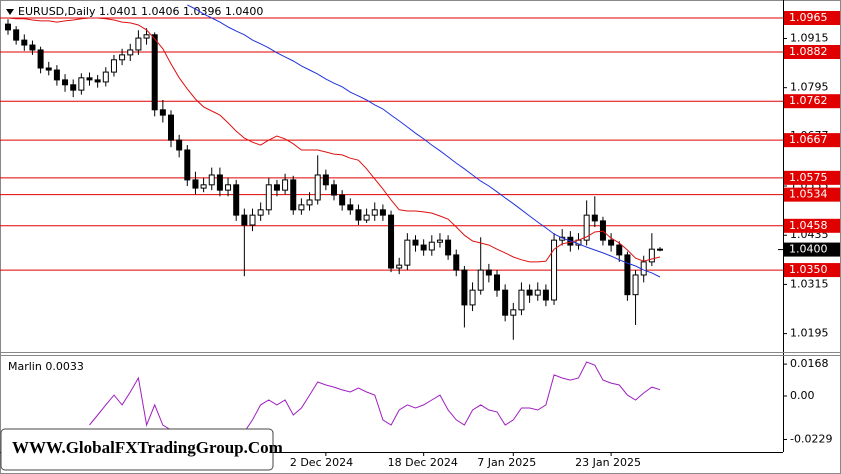  Describe the element at coordinates (140, 11) in the screenshot. I see `chart-title: EURUSD,Daily 1.0401 1.0406 1.0396 1.0400` at that location.